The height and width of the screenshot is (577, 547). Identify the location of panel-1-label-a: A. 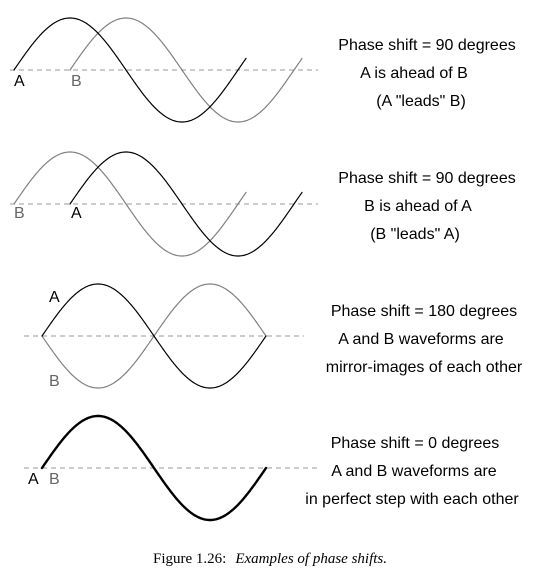
(19, 81).